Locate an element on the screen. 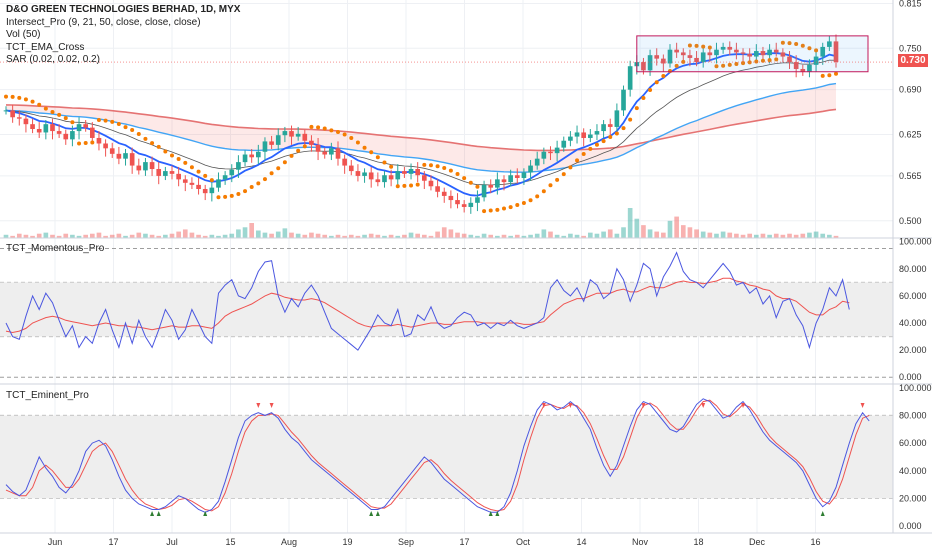  y-tick-label: 60.000 is located at coordinates (913, 296).